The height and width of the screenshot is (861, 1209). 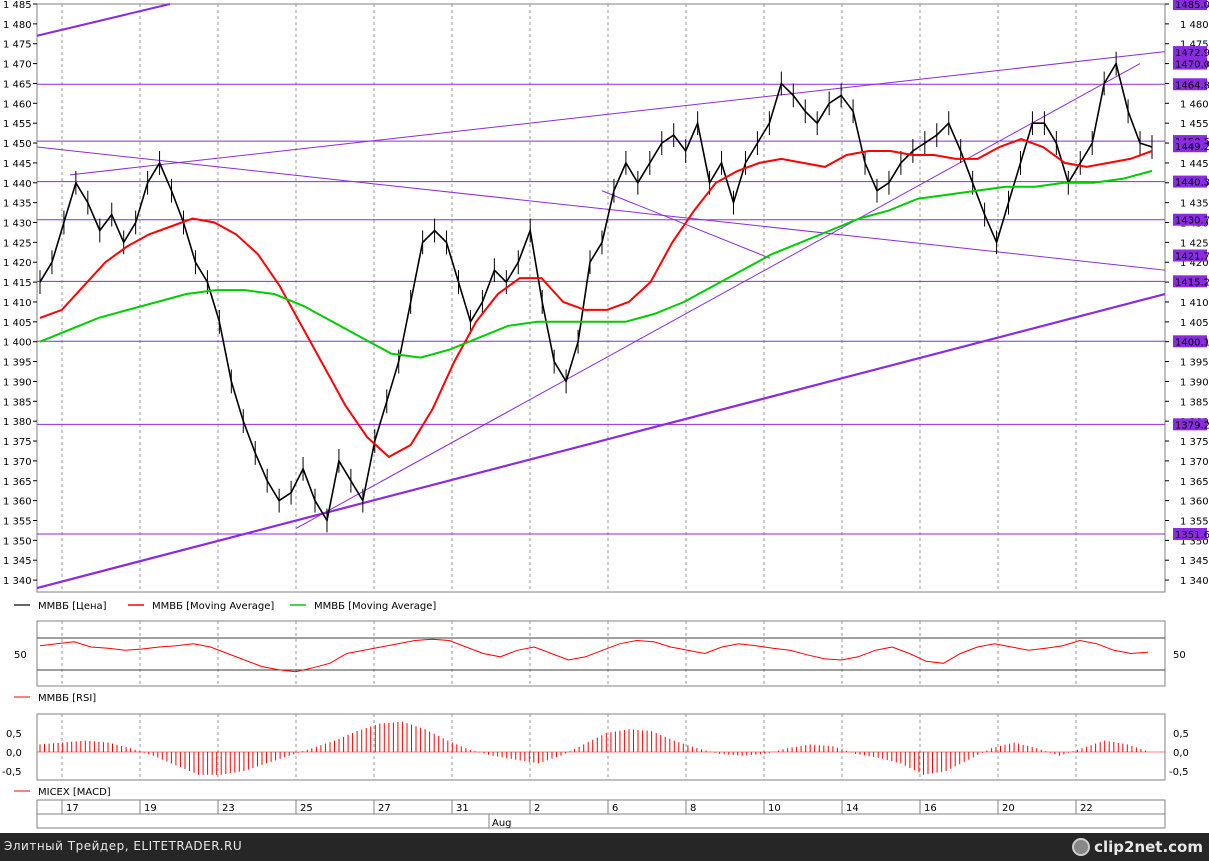 What do you see at coordinates (1194, 164) in the screenshot?
I see `y-tick-right: 1 445` at bounding box center [1194, 164].